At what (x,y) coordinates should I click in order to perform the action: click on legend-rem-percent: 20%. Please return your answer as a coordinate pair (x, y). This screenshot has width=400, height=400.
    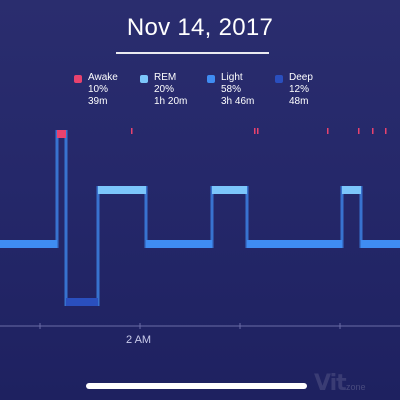
    Looking at the image, I should click on (164, 89).